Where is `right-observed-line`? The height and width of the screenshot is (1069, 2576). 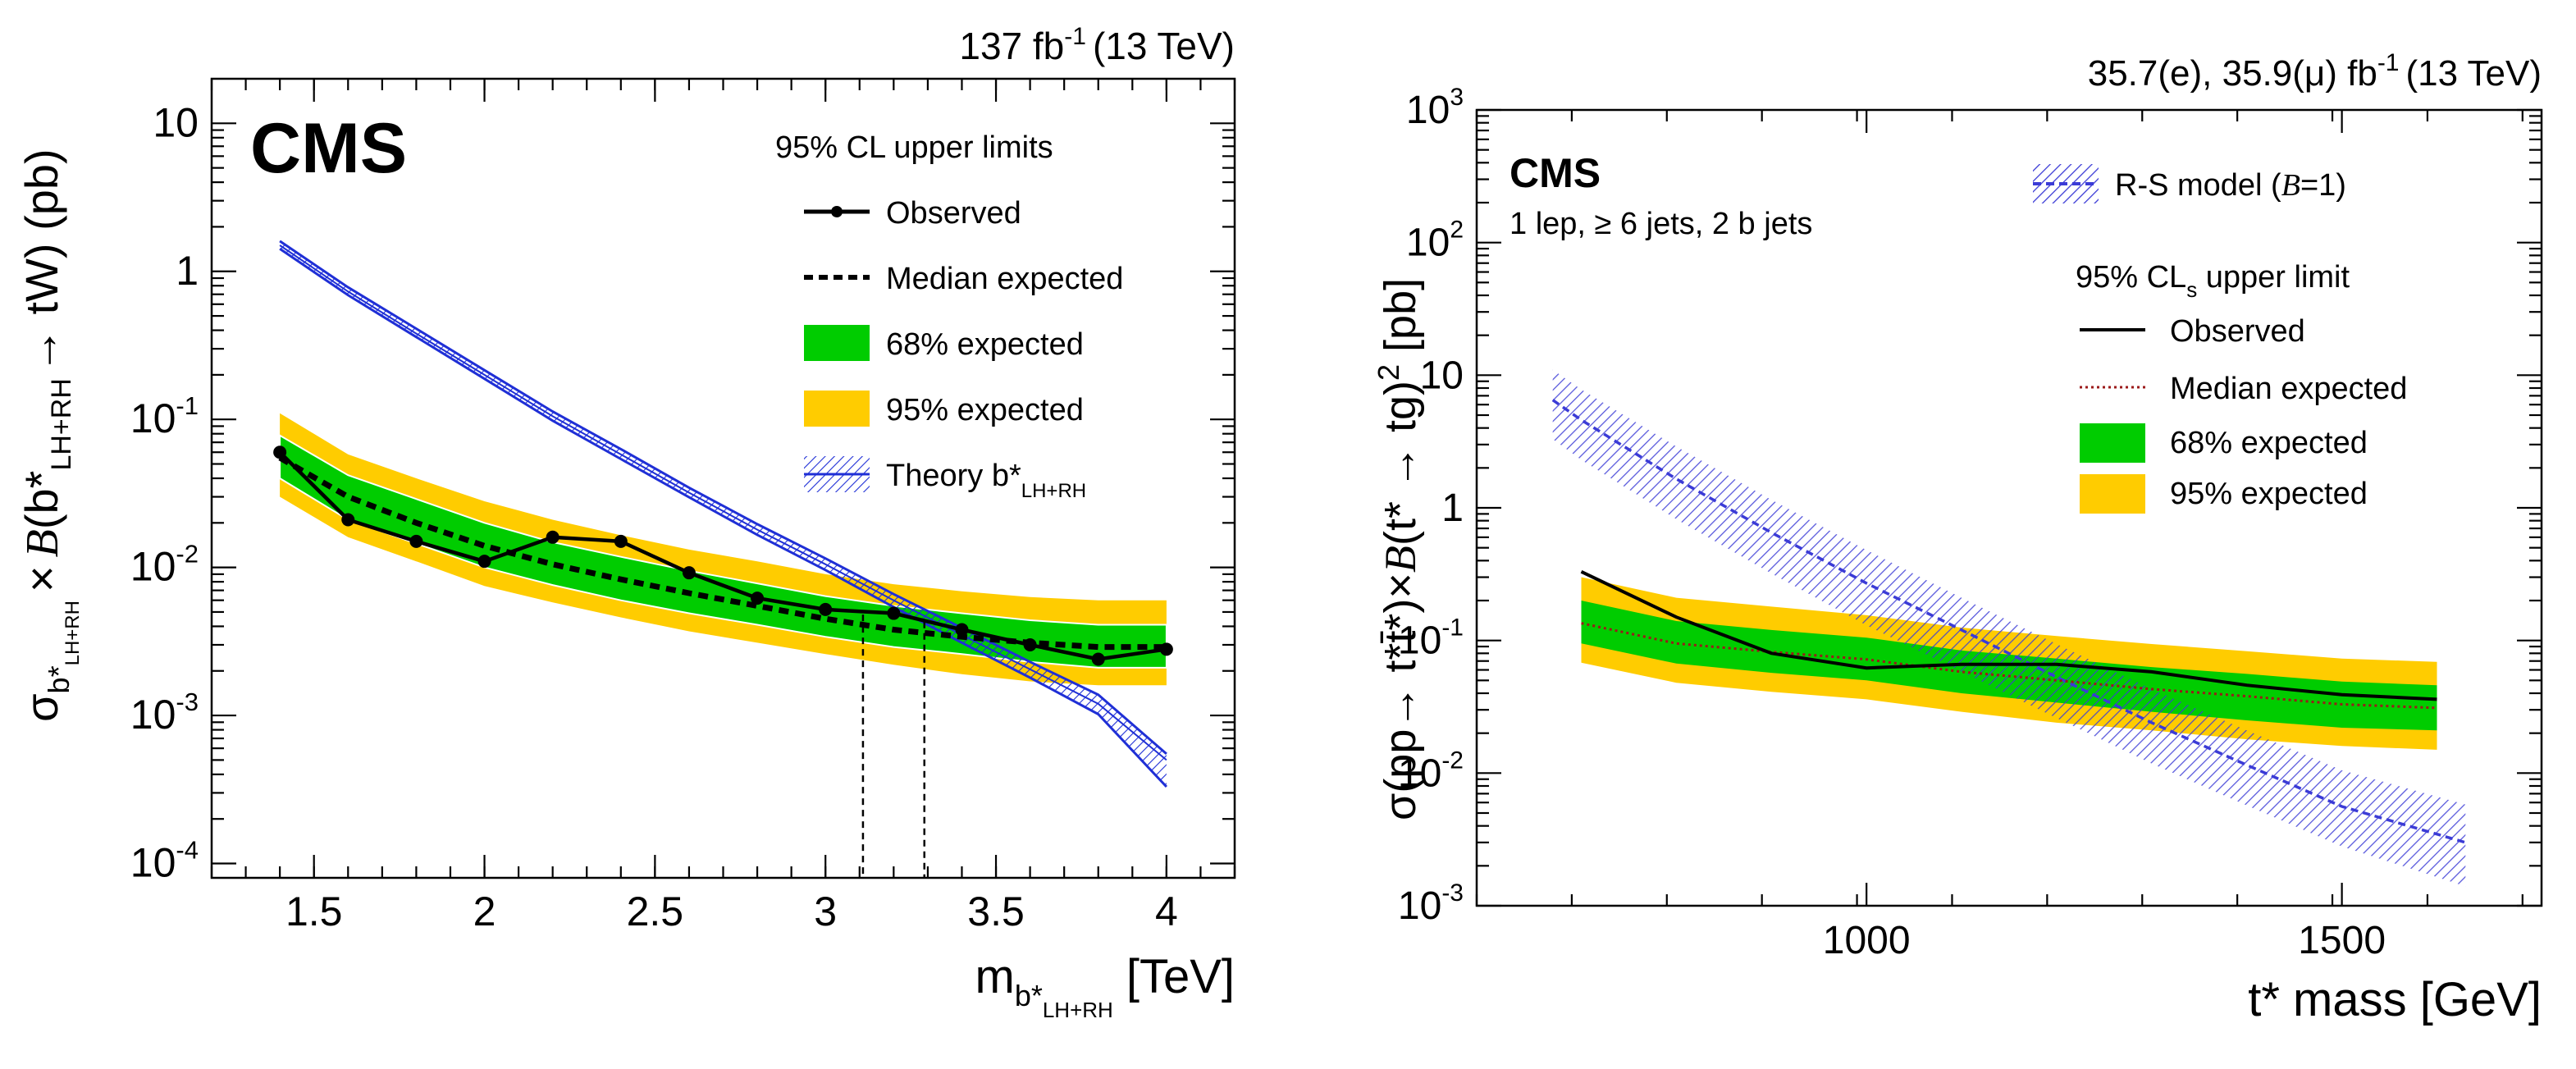
right-observed-line is located at coordinates (2009, 635).